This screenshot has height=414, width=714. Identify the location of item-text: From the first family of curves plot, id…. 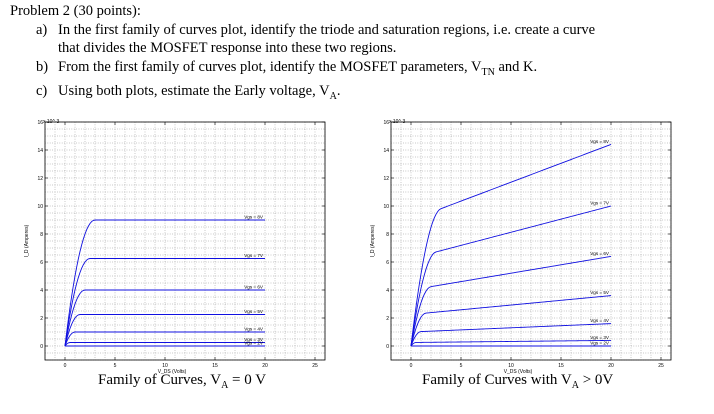
(270, 66).